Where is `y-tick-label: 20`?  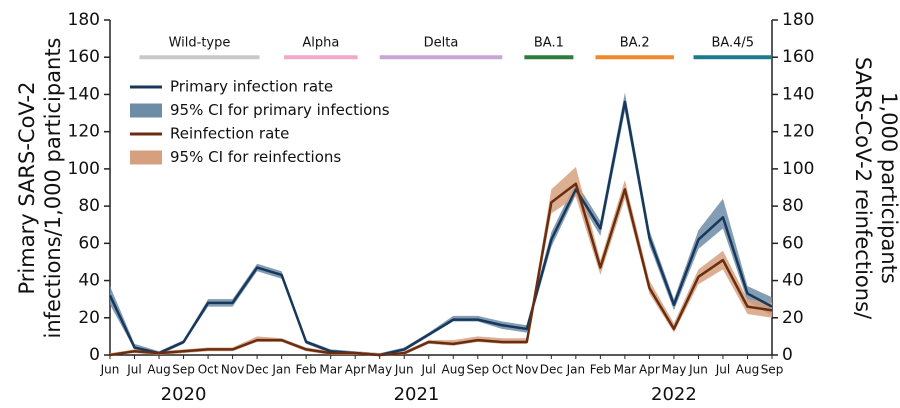 y-tick-label: 20 is located at coordinates (89, 318).